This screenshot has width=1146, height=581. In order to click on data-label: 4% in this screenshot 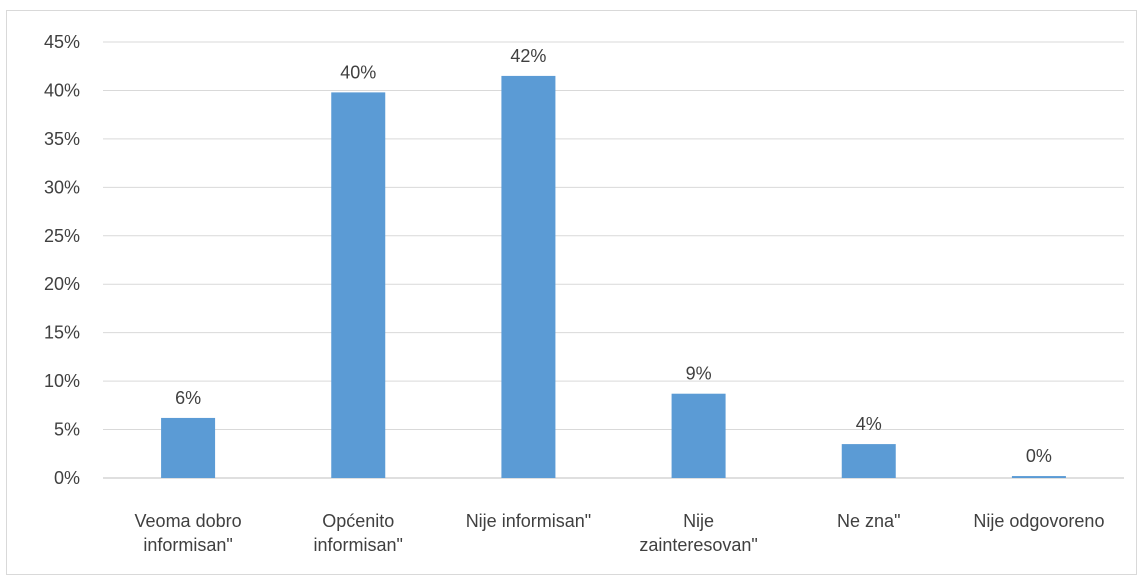, I will do `click(869, 424)`.